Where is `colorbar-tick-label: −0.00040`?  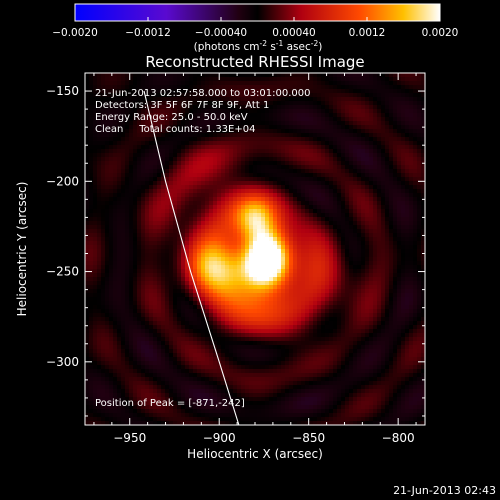
colorbar-tick-label: −0.00040 is located at coordinates (221, 33).